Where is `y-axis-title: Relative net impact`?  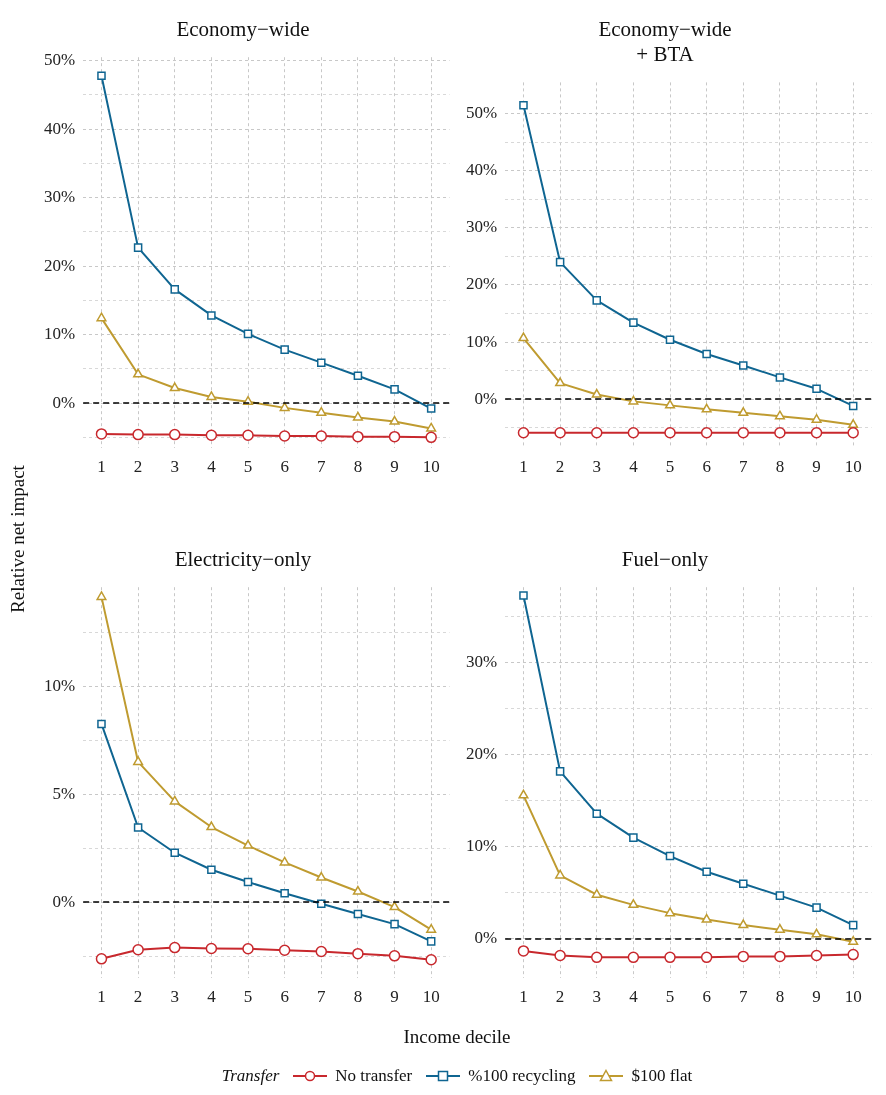
y-axis-title: Relative net impact is located at coordinates (18, 539).